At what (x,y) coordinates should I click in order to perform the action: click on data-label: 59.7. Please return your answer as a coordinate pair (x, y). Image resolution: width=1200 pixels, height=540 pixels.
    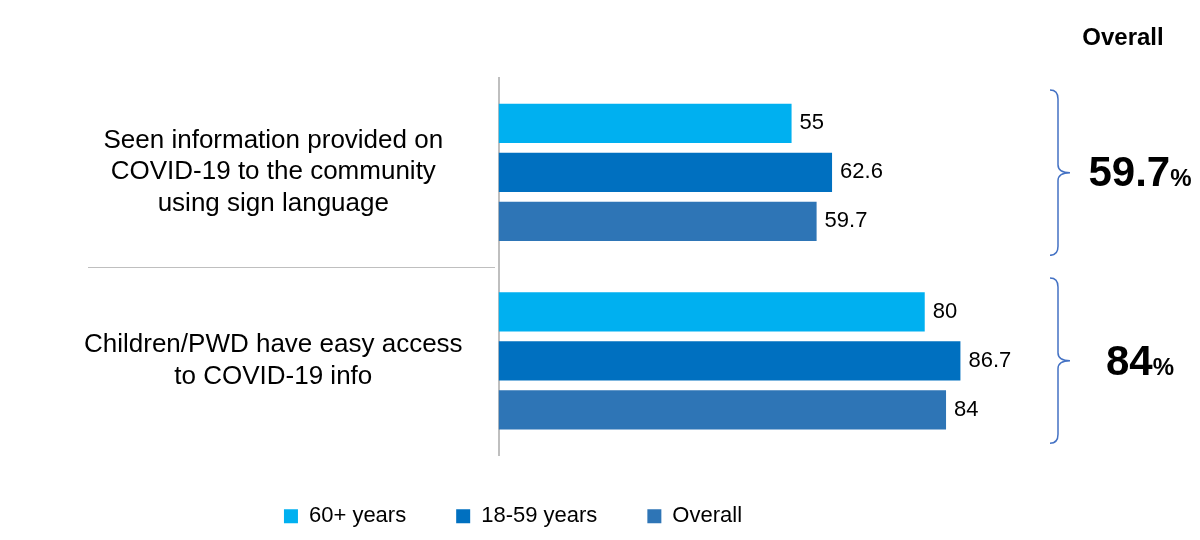
    Looking at the image, I should click on (846, 220).